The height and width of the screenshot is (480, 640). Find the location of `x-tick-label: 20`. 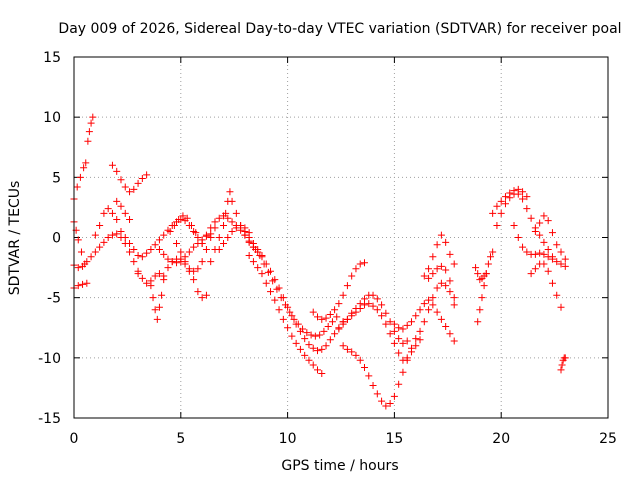

x-tick-label: 20 is located at coordinates (501, 439).